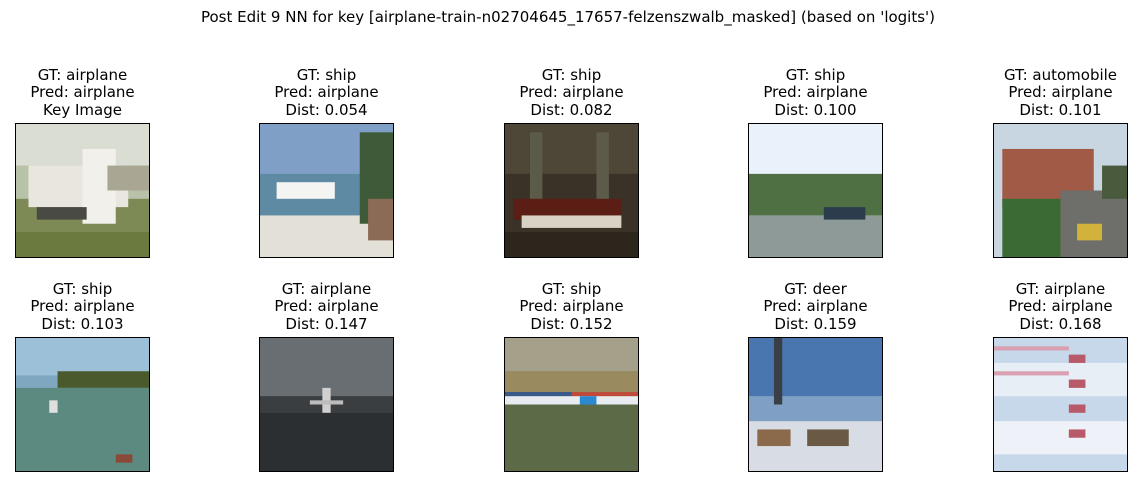 This screenshot has width=1136, height=486. I want to click on dist-label: Dist: 0.082, so click(571, 109).